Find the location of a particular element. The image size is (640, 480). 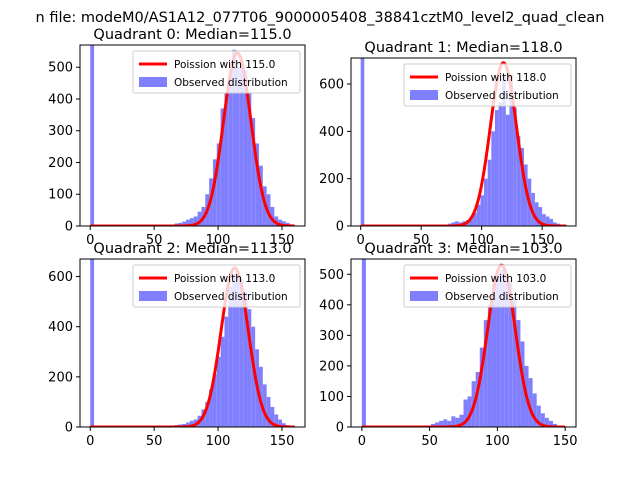

subplot-title: Quadrant 1: Median=118.0 is located at coordinates (463, 48).